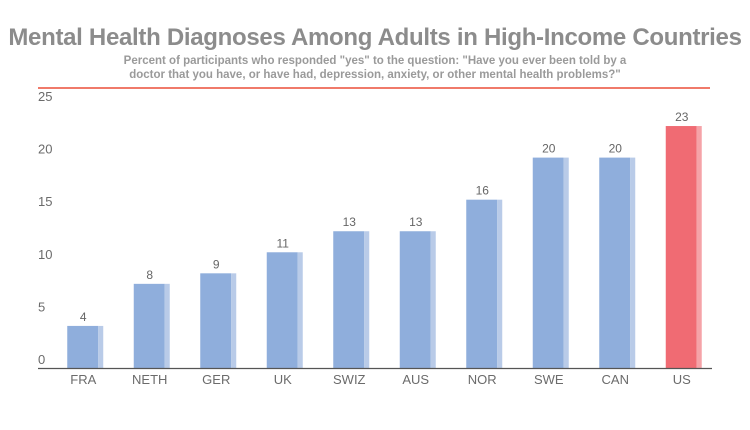 Image resolution: width=750 pixels, height=430 pixels. I want to click on data-label: 23, so click(682, 117).